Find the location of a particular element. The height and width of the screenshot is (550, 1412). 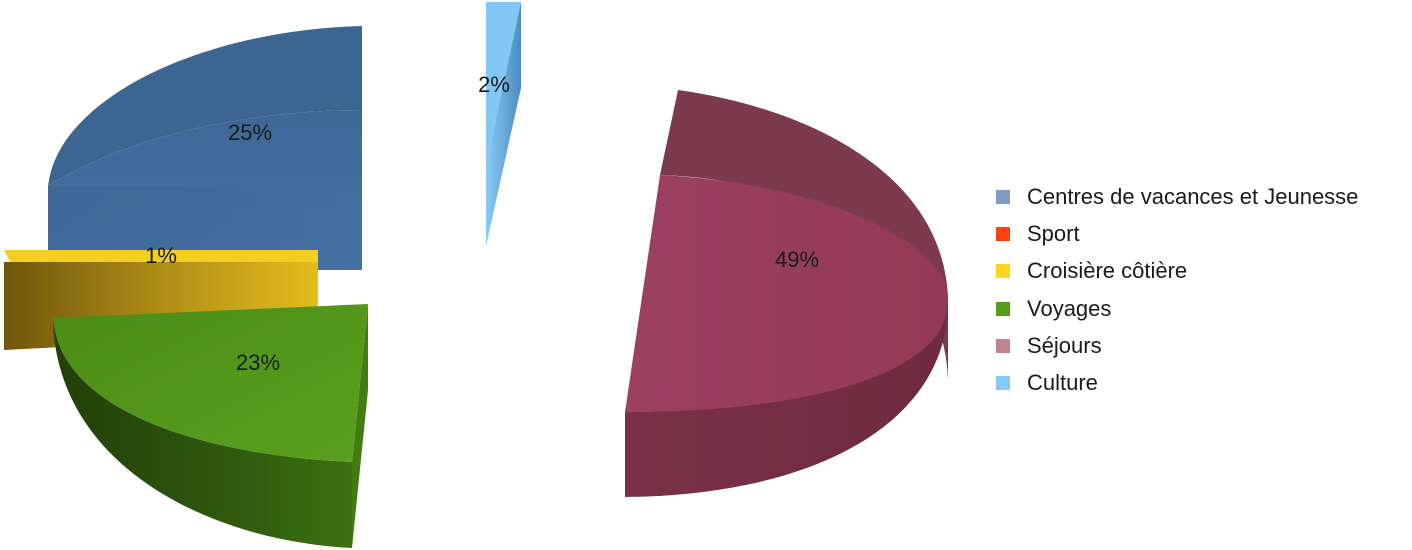

legend-item-culture: Culture is located at coordinates (1177, 382).